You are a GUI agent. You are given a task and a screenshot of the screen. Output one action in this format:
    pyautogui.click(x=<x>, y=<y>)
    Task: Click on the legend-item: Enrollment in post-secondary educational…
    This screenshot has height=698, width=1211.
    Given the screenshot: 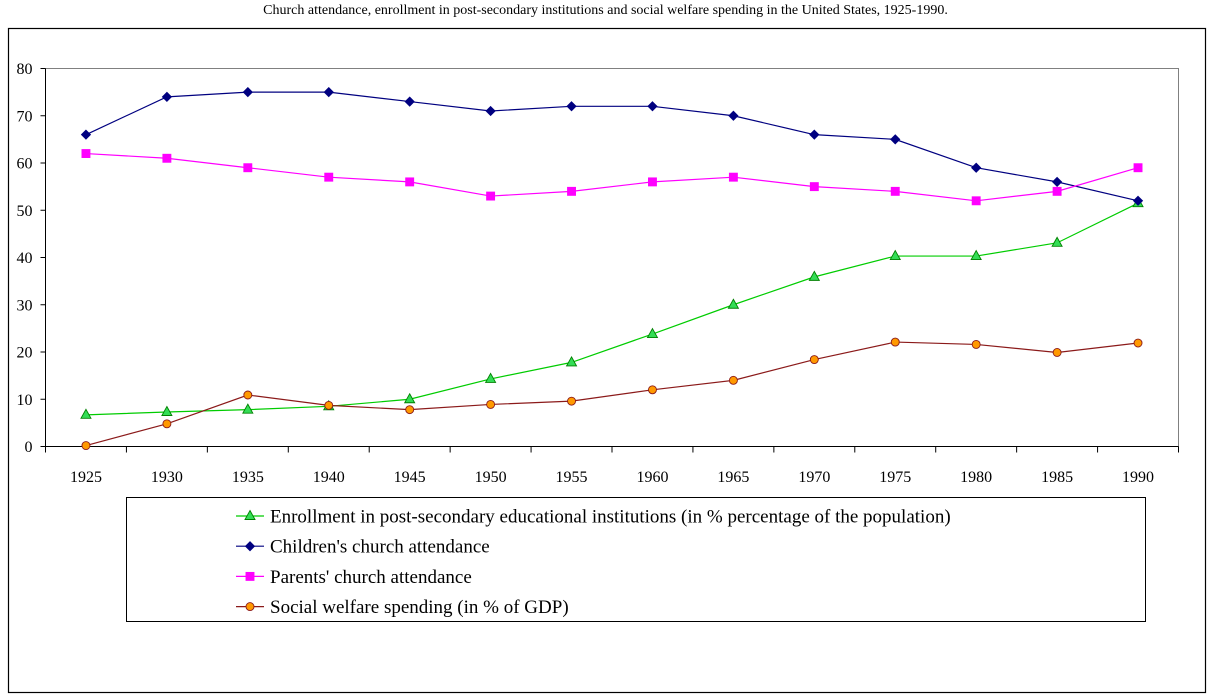 What is the action you would take?
    pyautogui.click(x=593, y=517)
    